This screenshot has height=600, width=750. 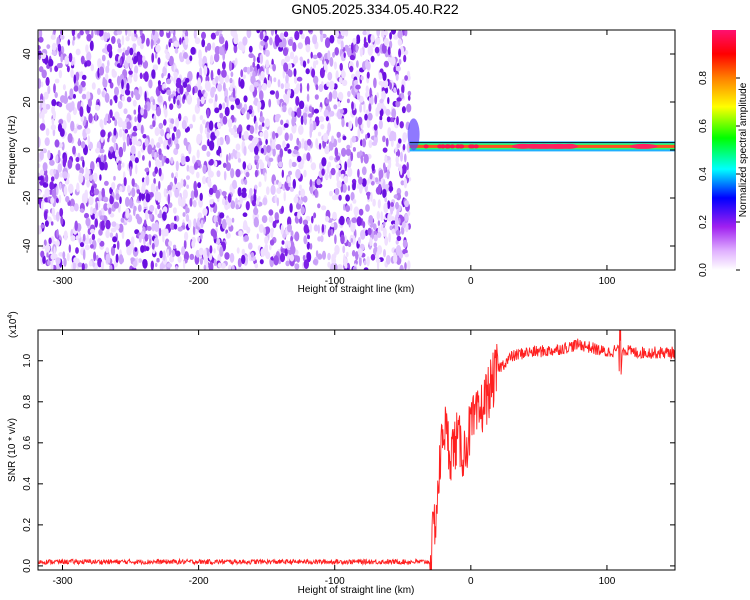 I want to click on colorbar-ticks: 0.0 0.2 0.4 0.6 0.8, so click(x=719, y=174).